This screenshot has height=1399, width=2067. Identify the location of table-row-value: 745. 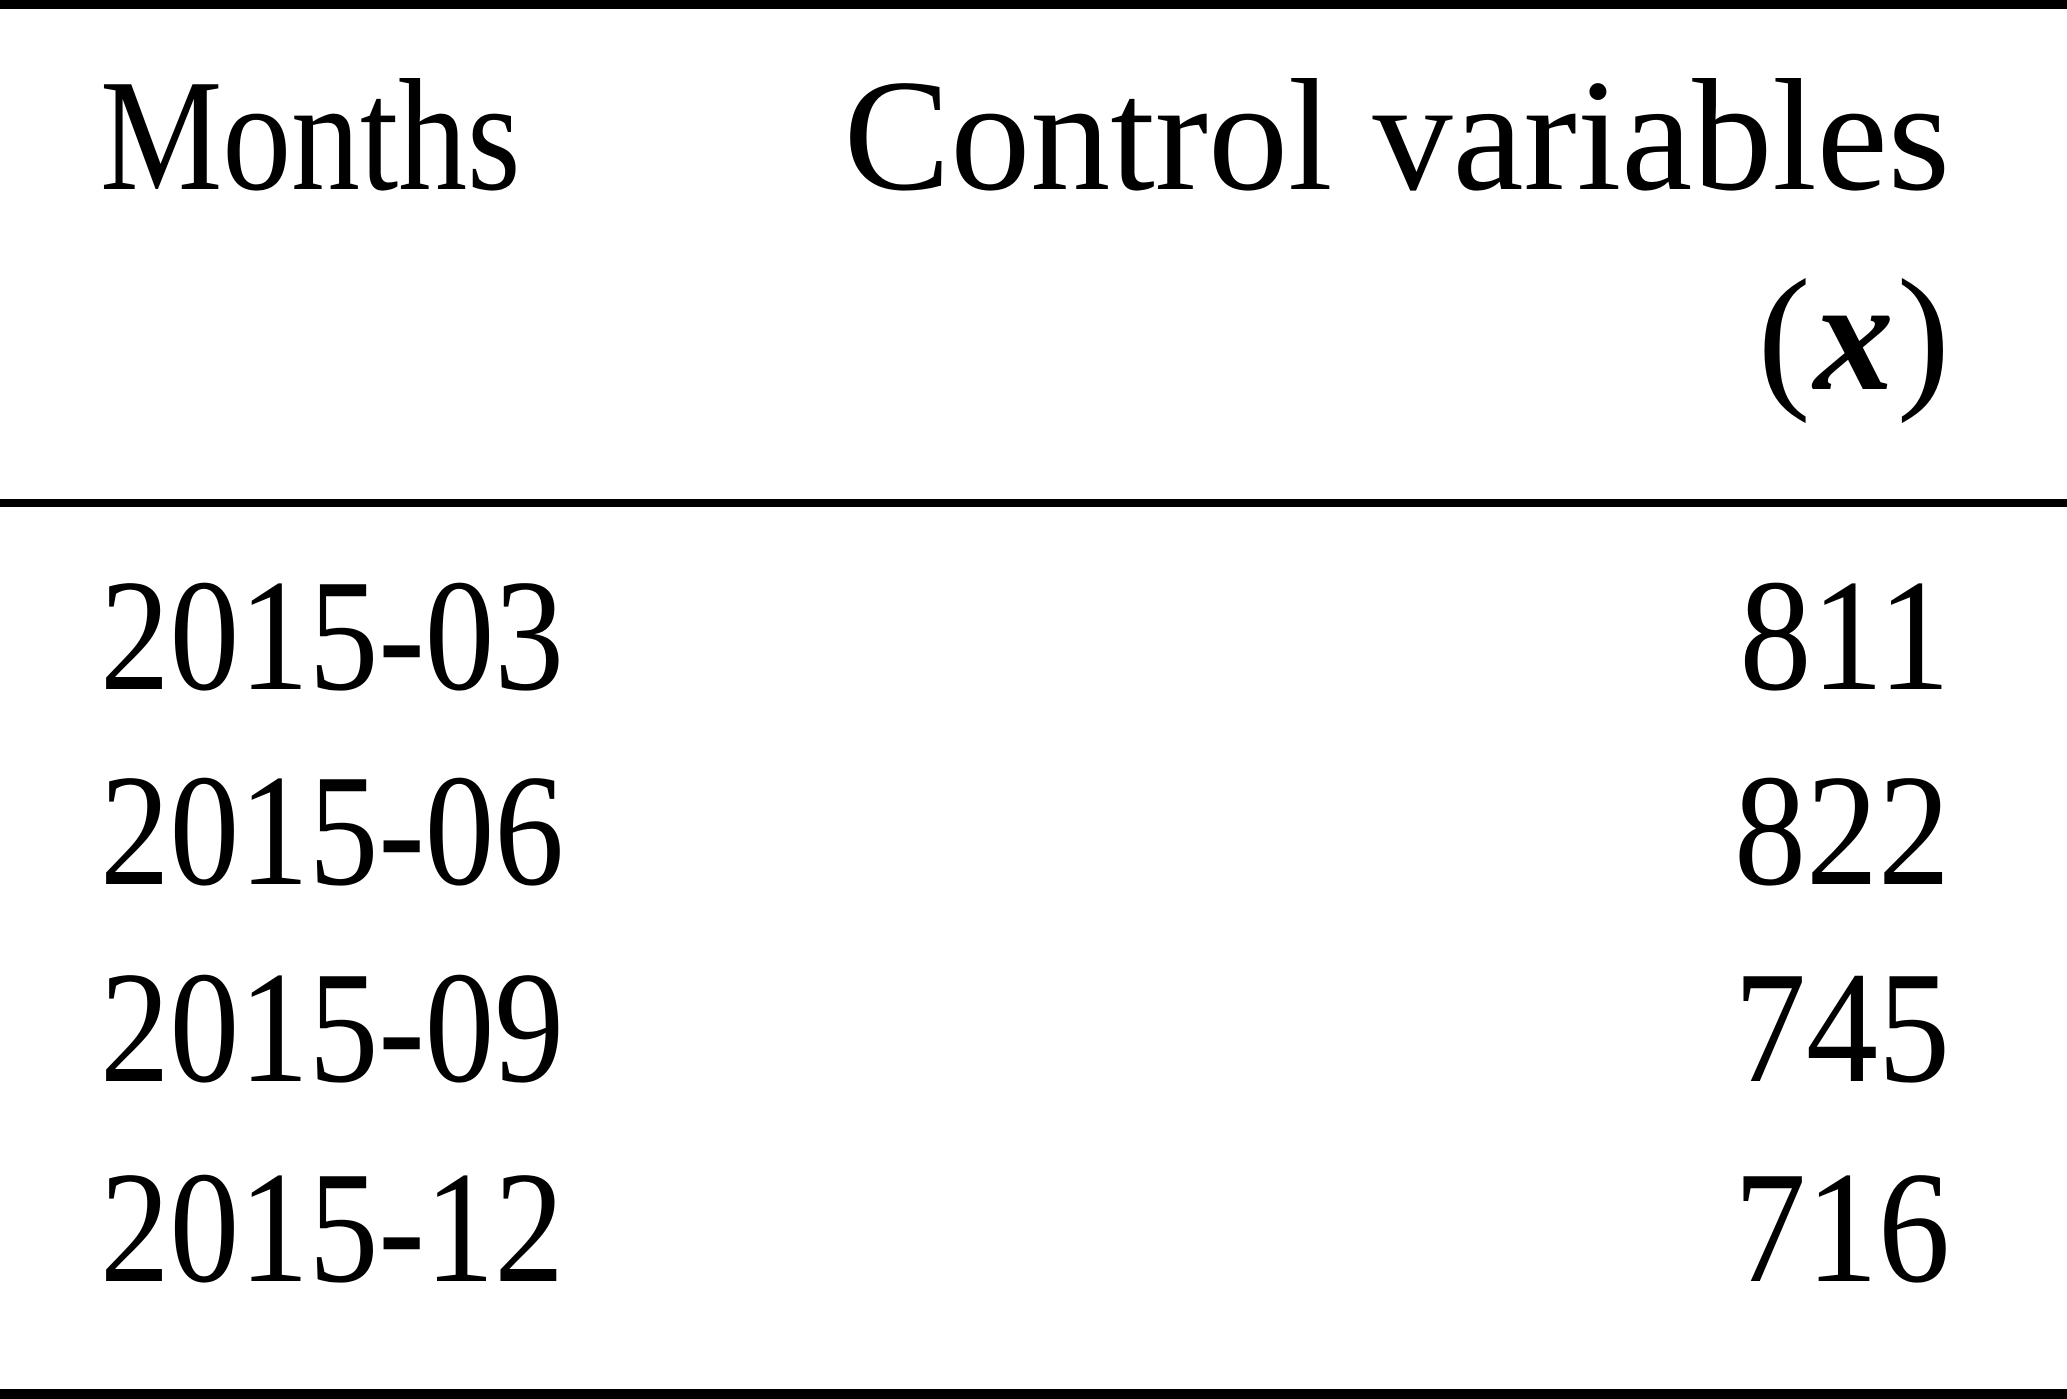
(1842, 1027).